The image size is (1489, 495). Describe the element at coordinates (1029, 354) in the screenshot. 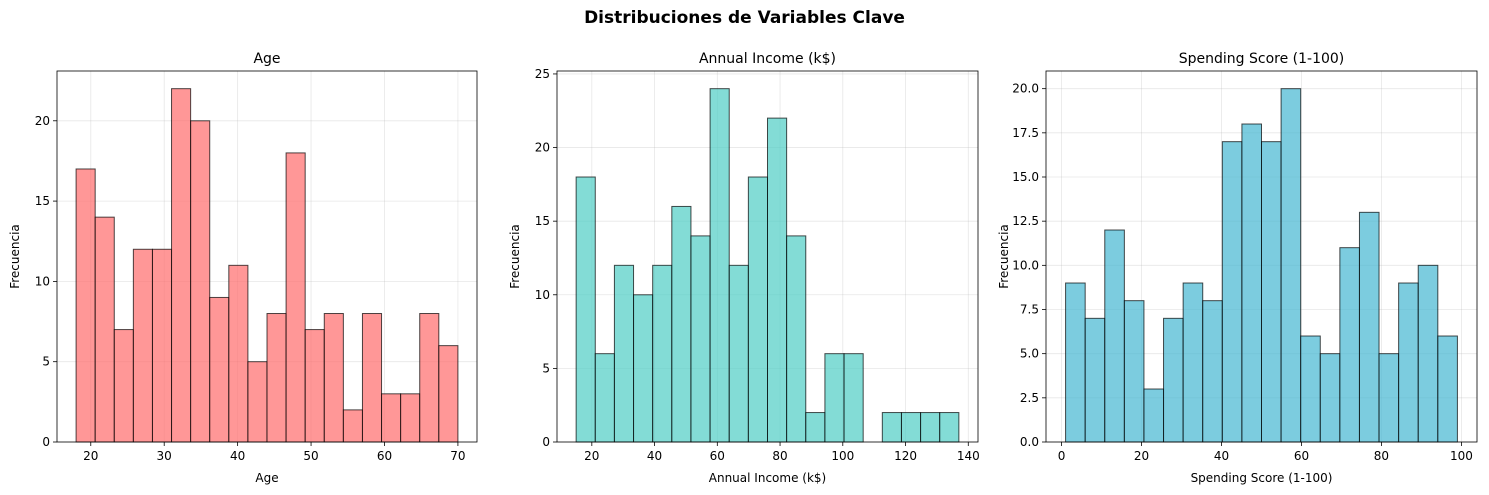

I see `y-tick-label: 5.0` at that location.